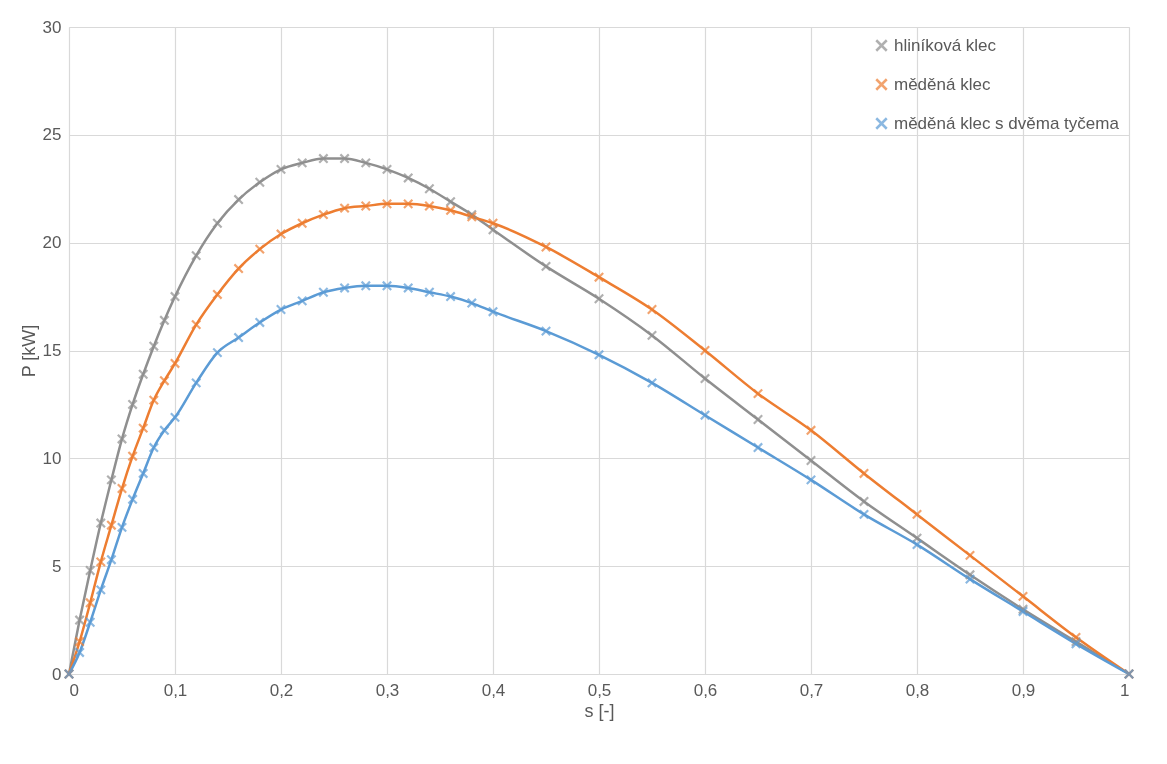 This screenshot has height=764, width=1167. What do you see at coordinates (74, 690) in the screenshot?
I see `x-tick-label: 0` at bounding box center [74, 690].